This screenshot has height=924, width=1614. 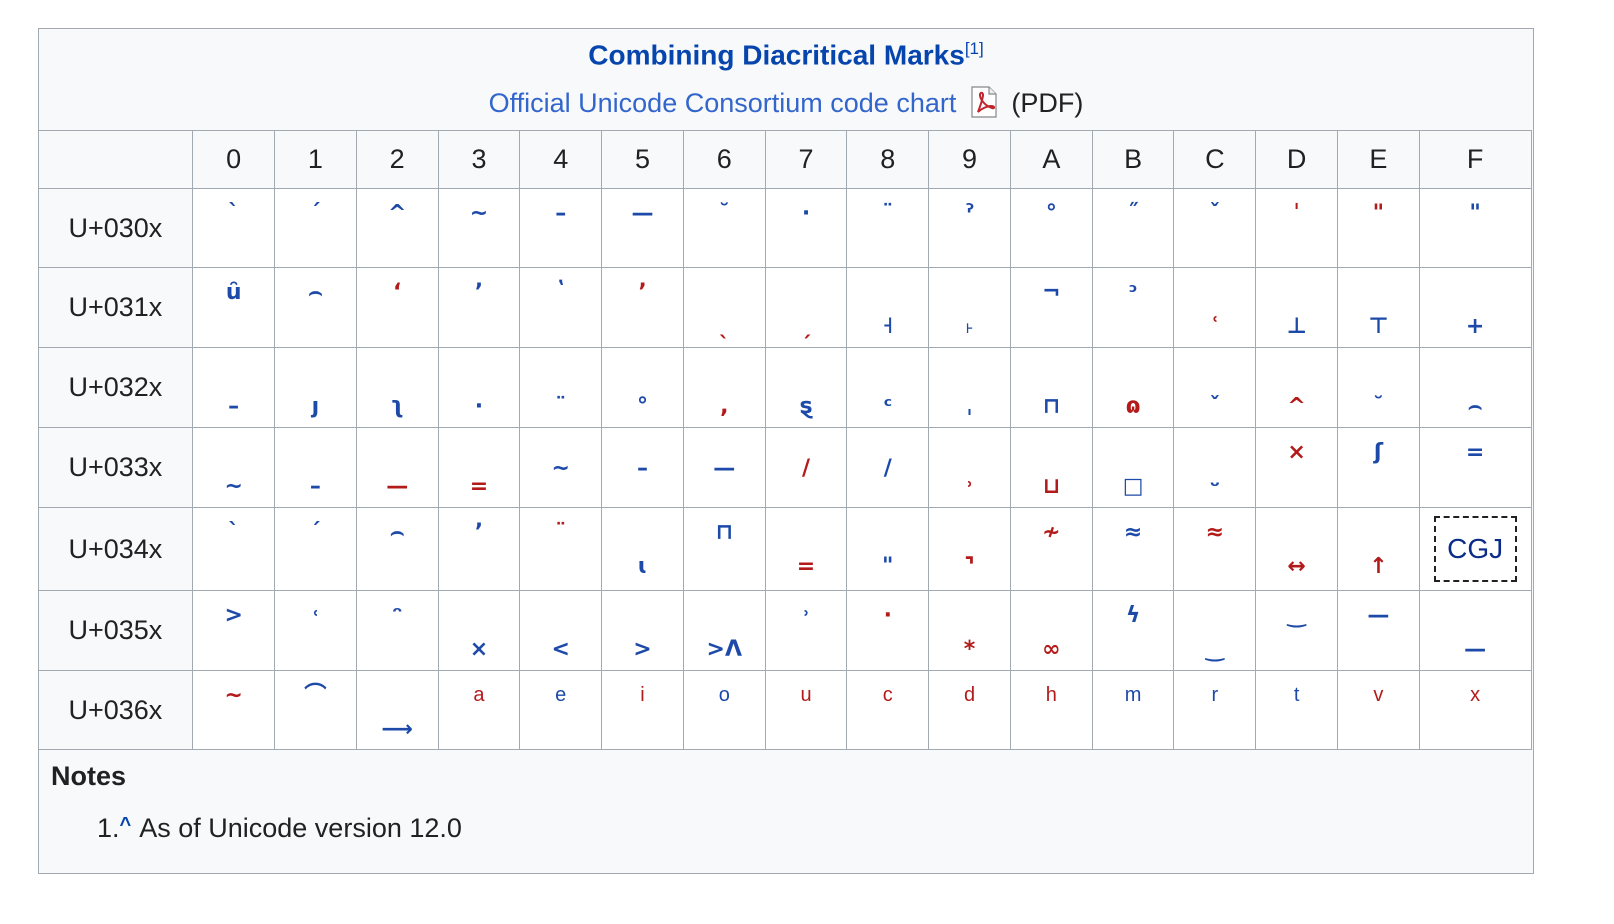 I want to click on code-point-cell: ⊔, so click(x=1051, y=467).